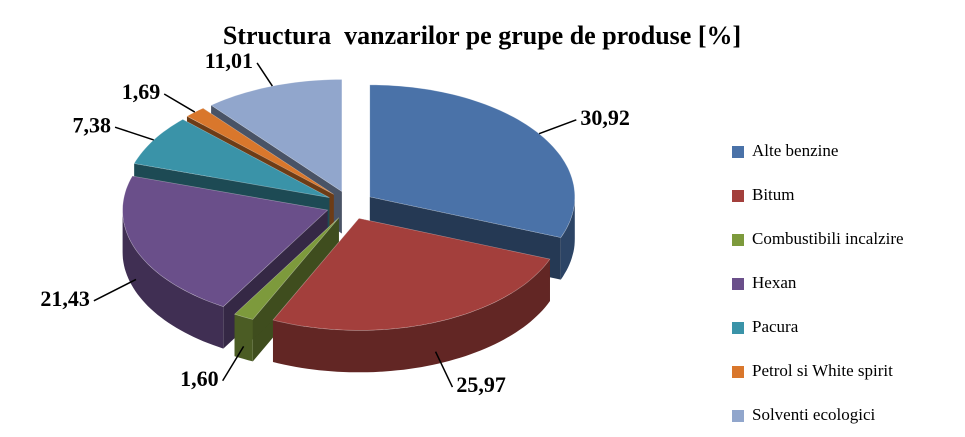 The width and height of the screenshot is (965, 437). I want to click on slice-side, so click(286, 287).